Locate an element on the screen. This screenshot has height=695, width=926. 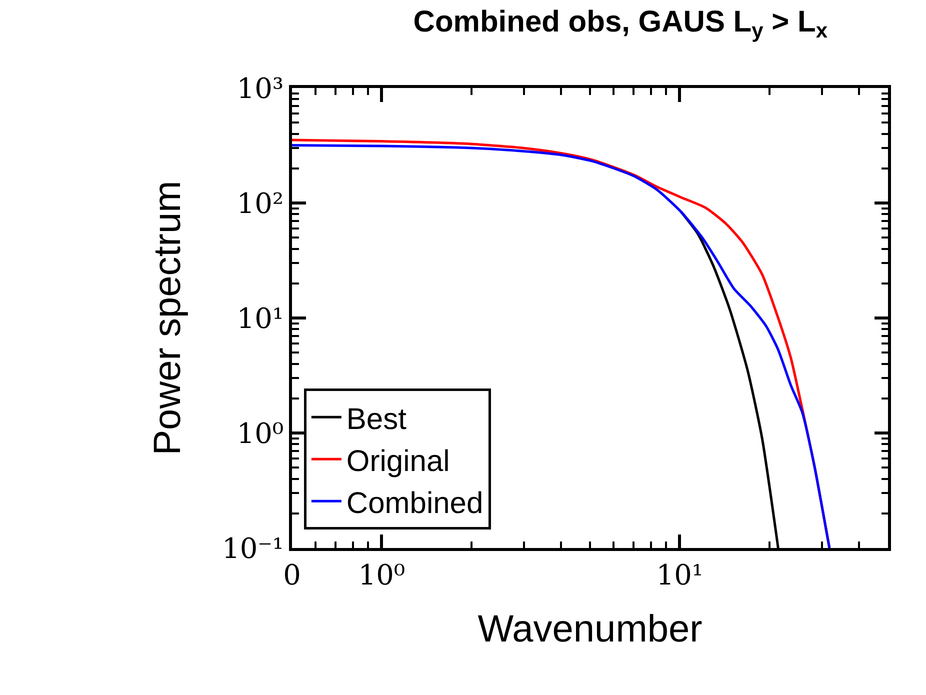
legend-label: Original is located at coordinates (398, 461).